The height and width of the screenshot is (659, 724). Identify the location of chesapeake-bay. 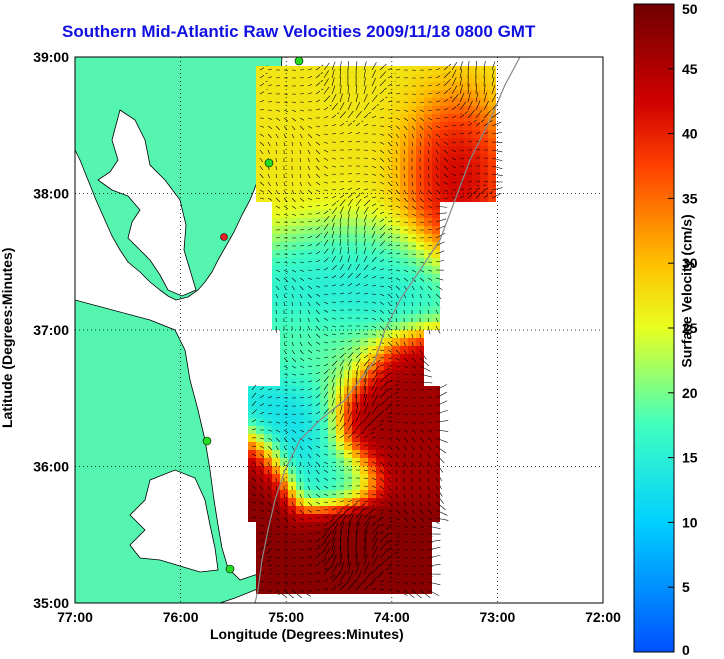
(147, 203).